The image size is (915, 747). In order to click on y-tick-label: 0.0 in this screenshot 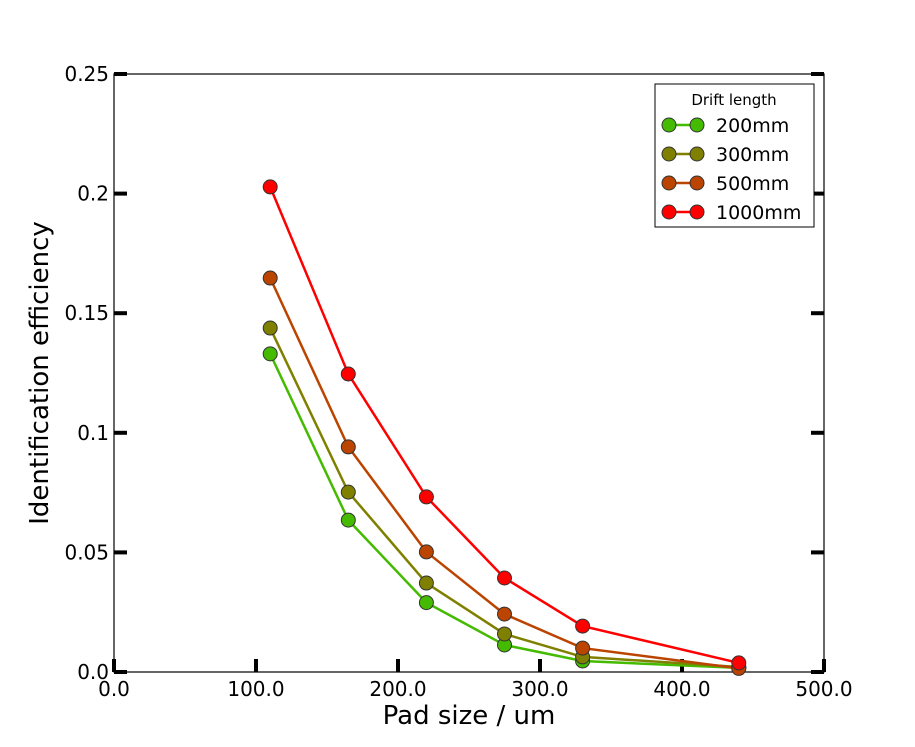, I will do `click(93, 672)`.